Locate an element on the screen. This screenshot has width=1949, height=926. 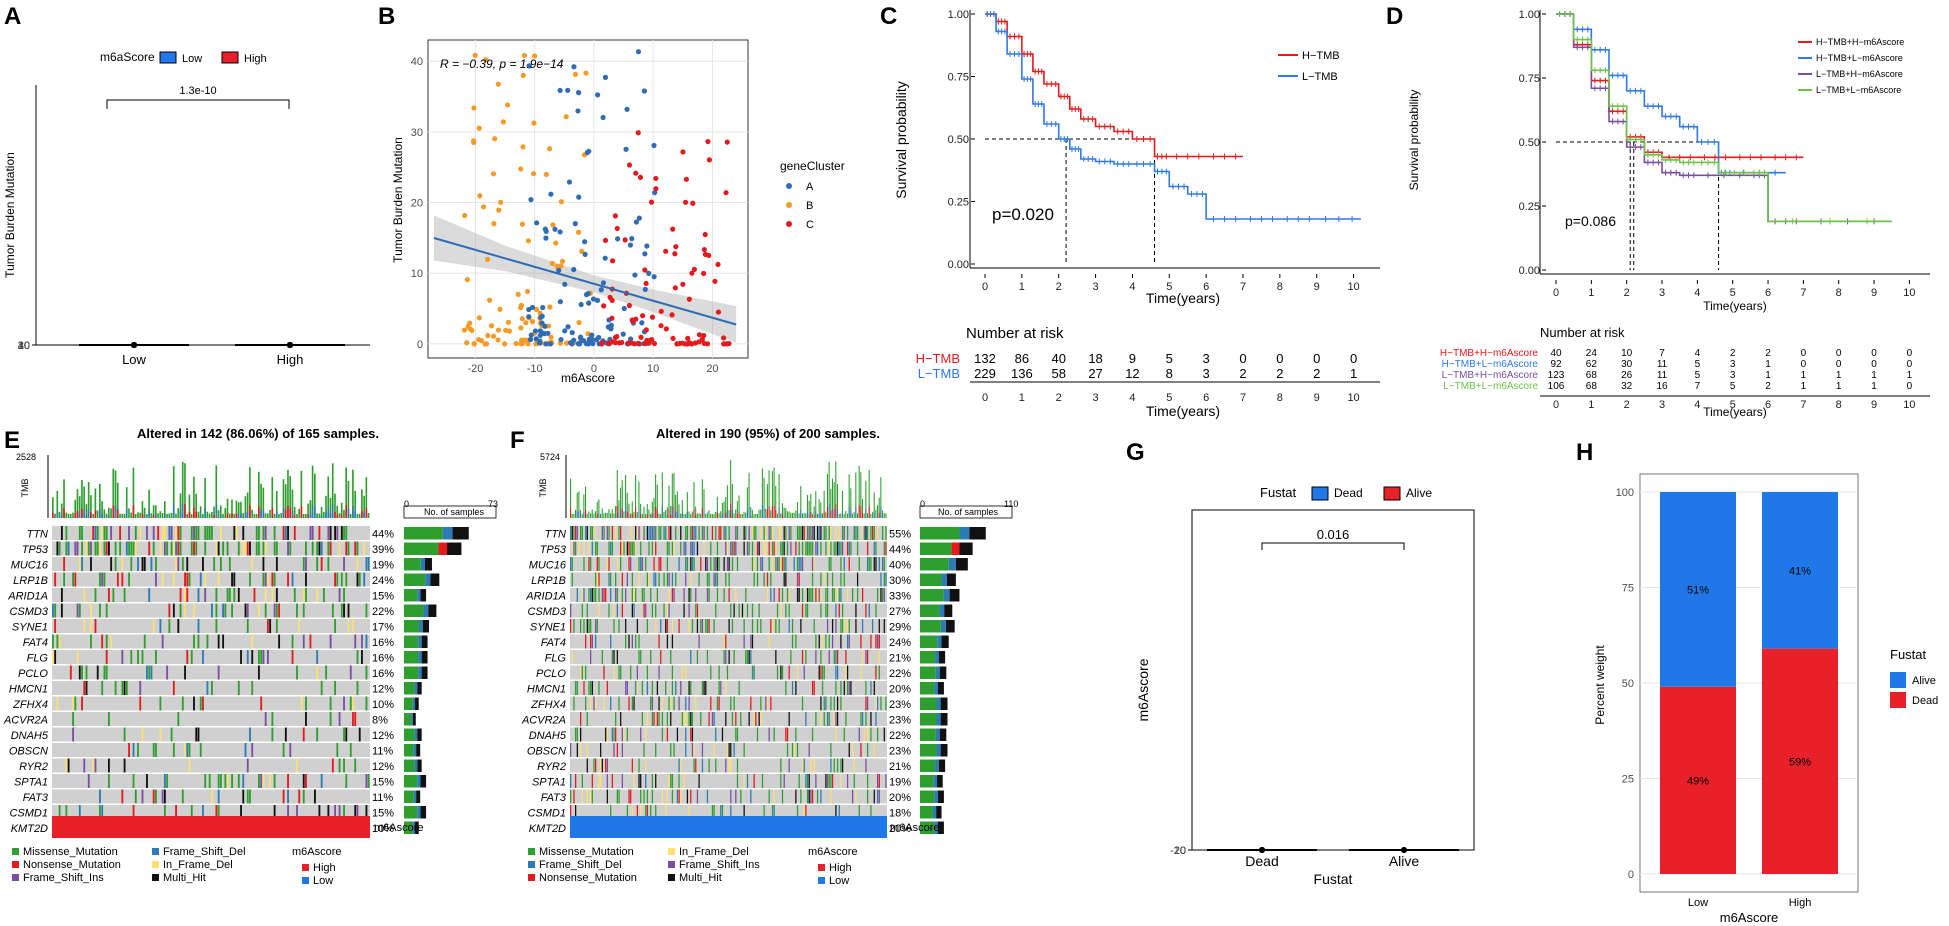
x-tick-label: 20 is located at coordinates (712, 369).